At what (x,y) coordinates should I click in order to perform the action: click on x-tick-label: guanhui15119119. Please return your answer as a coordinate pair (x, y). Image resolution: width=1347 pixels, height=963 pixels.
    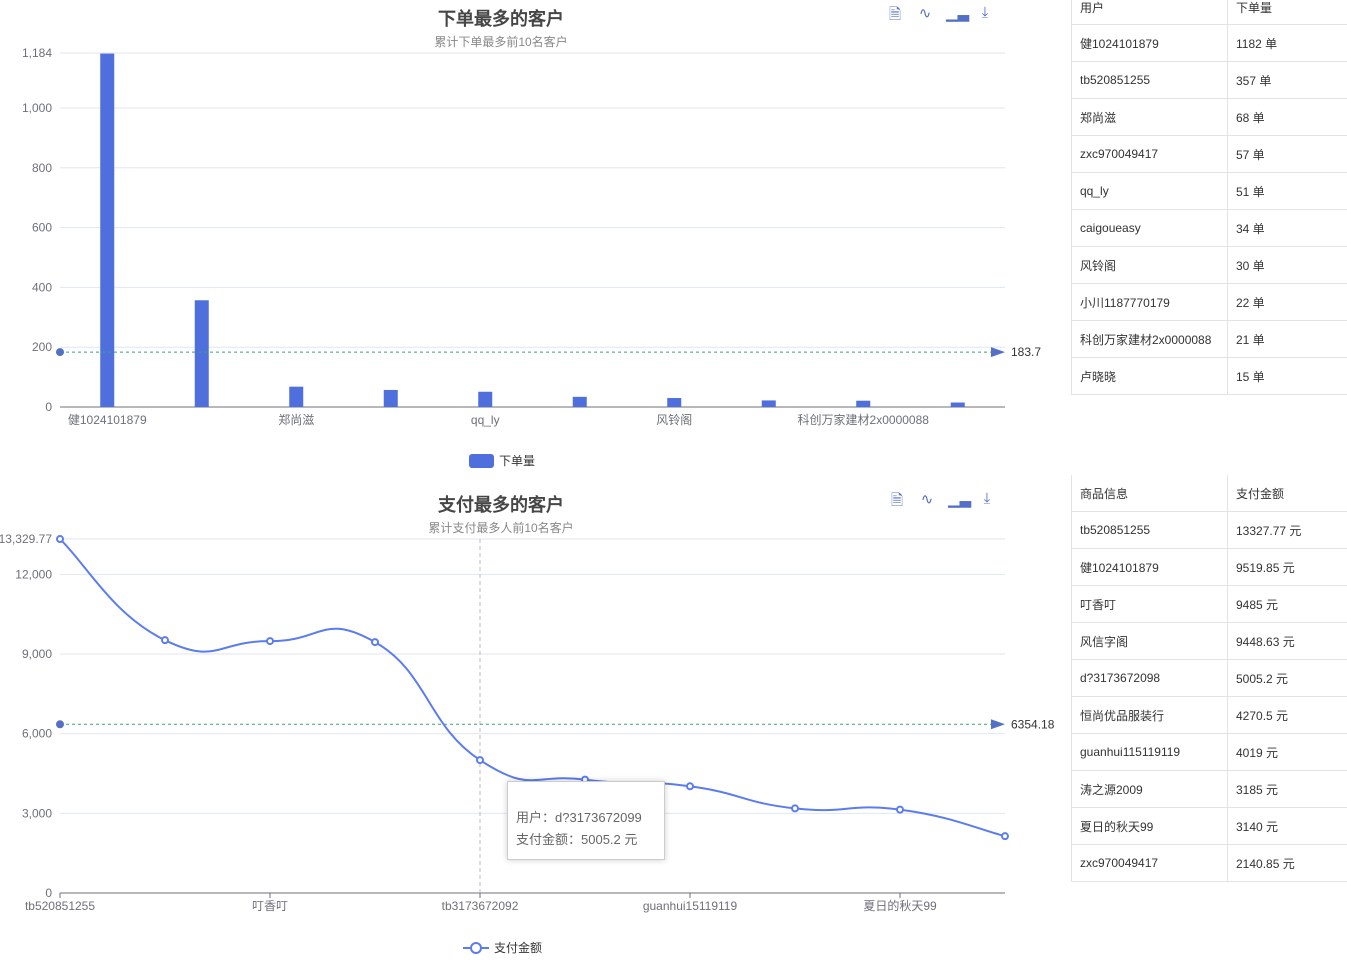
    Looking at the image, I should click on (690, 906).